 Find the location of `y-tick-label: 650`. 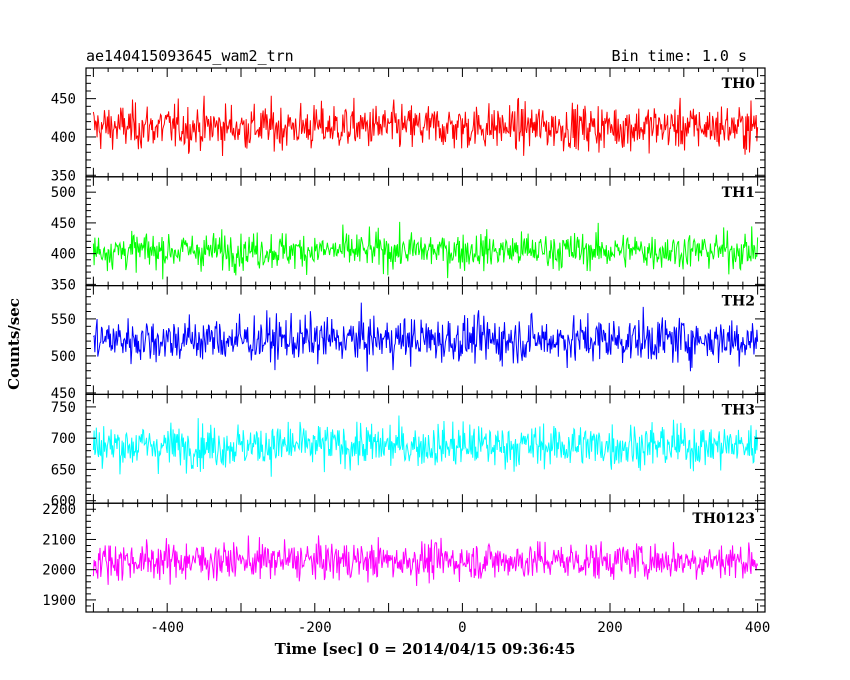

y-tick-label: 650 is located at coordinates (63, 470).